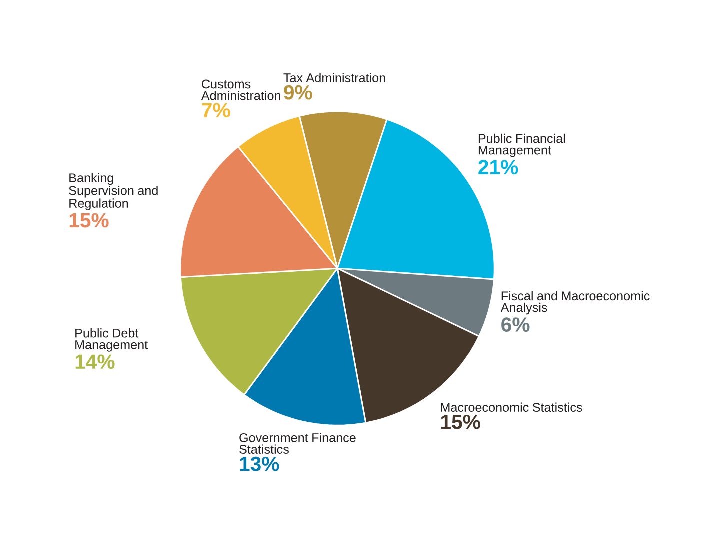 The width and height of the screenshot is (705, 533). What do you see at coordinates (335, 77) in the screenshot?
I see `slice-label: Tax Administration` at bounding box center [335, 77].